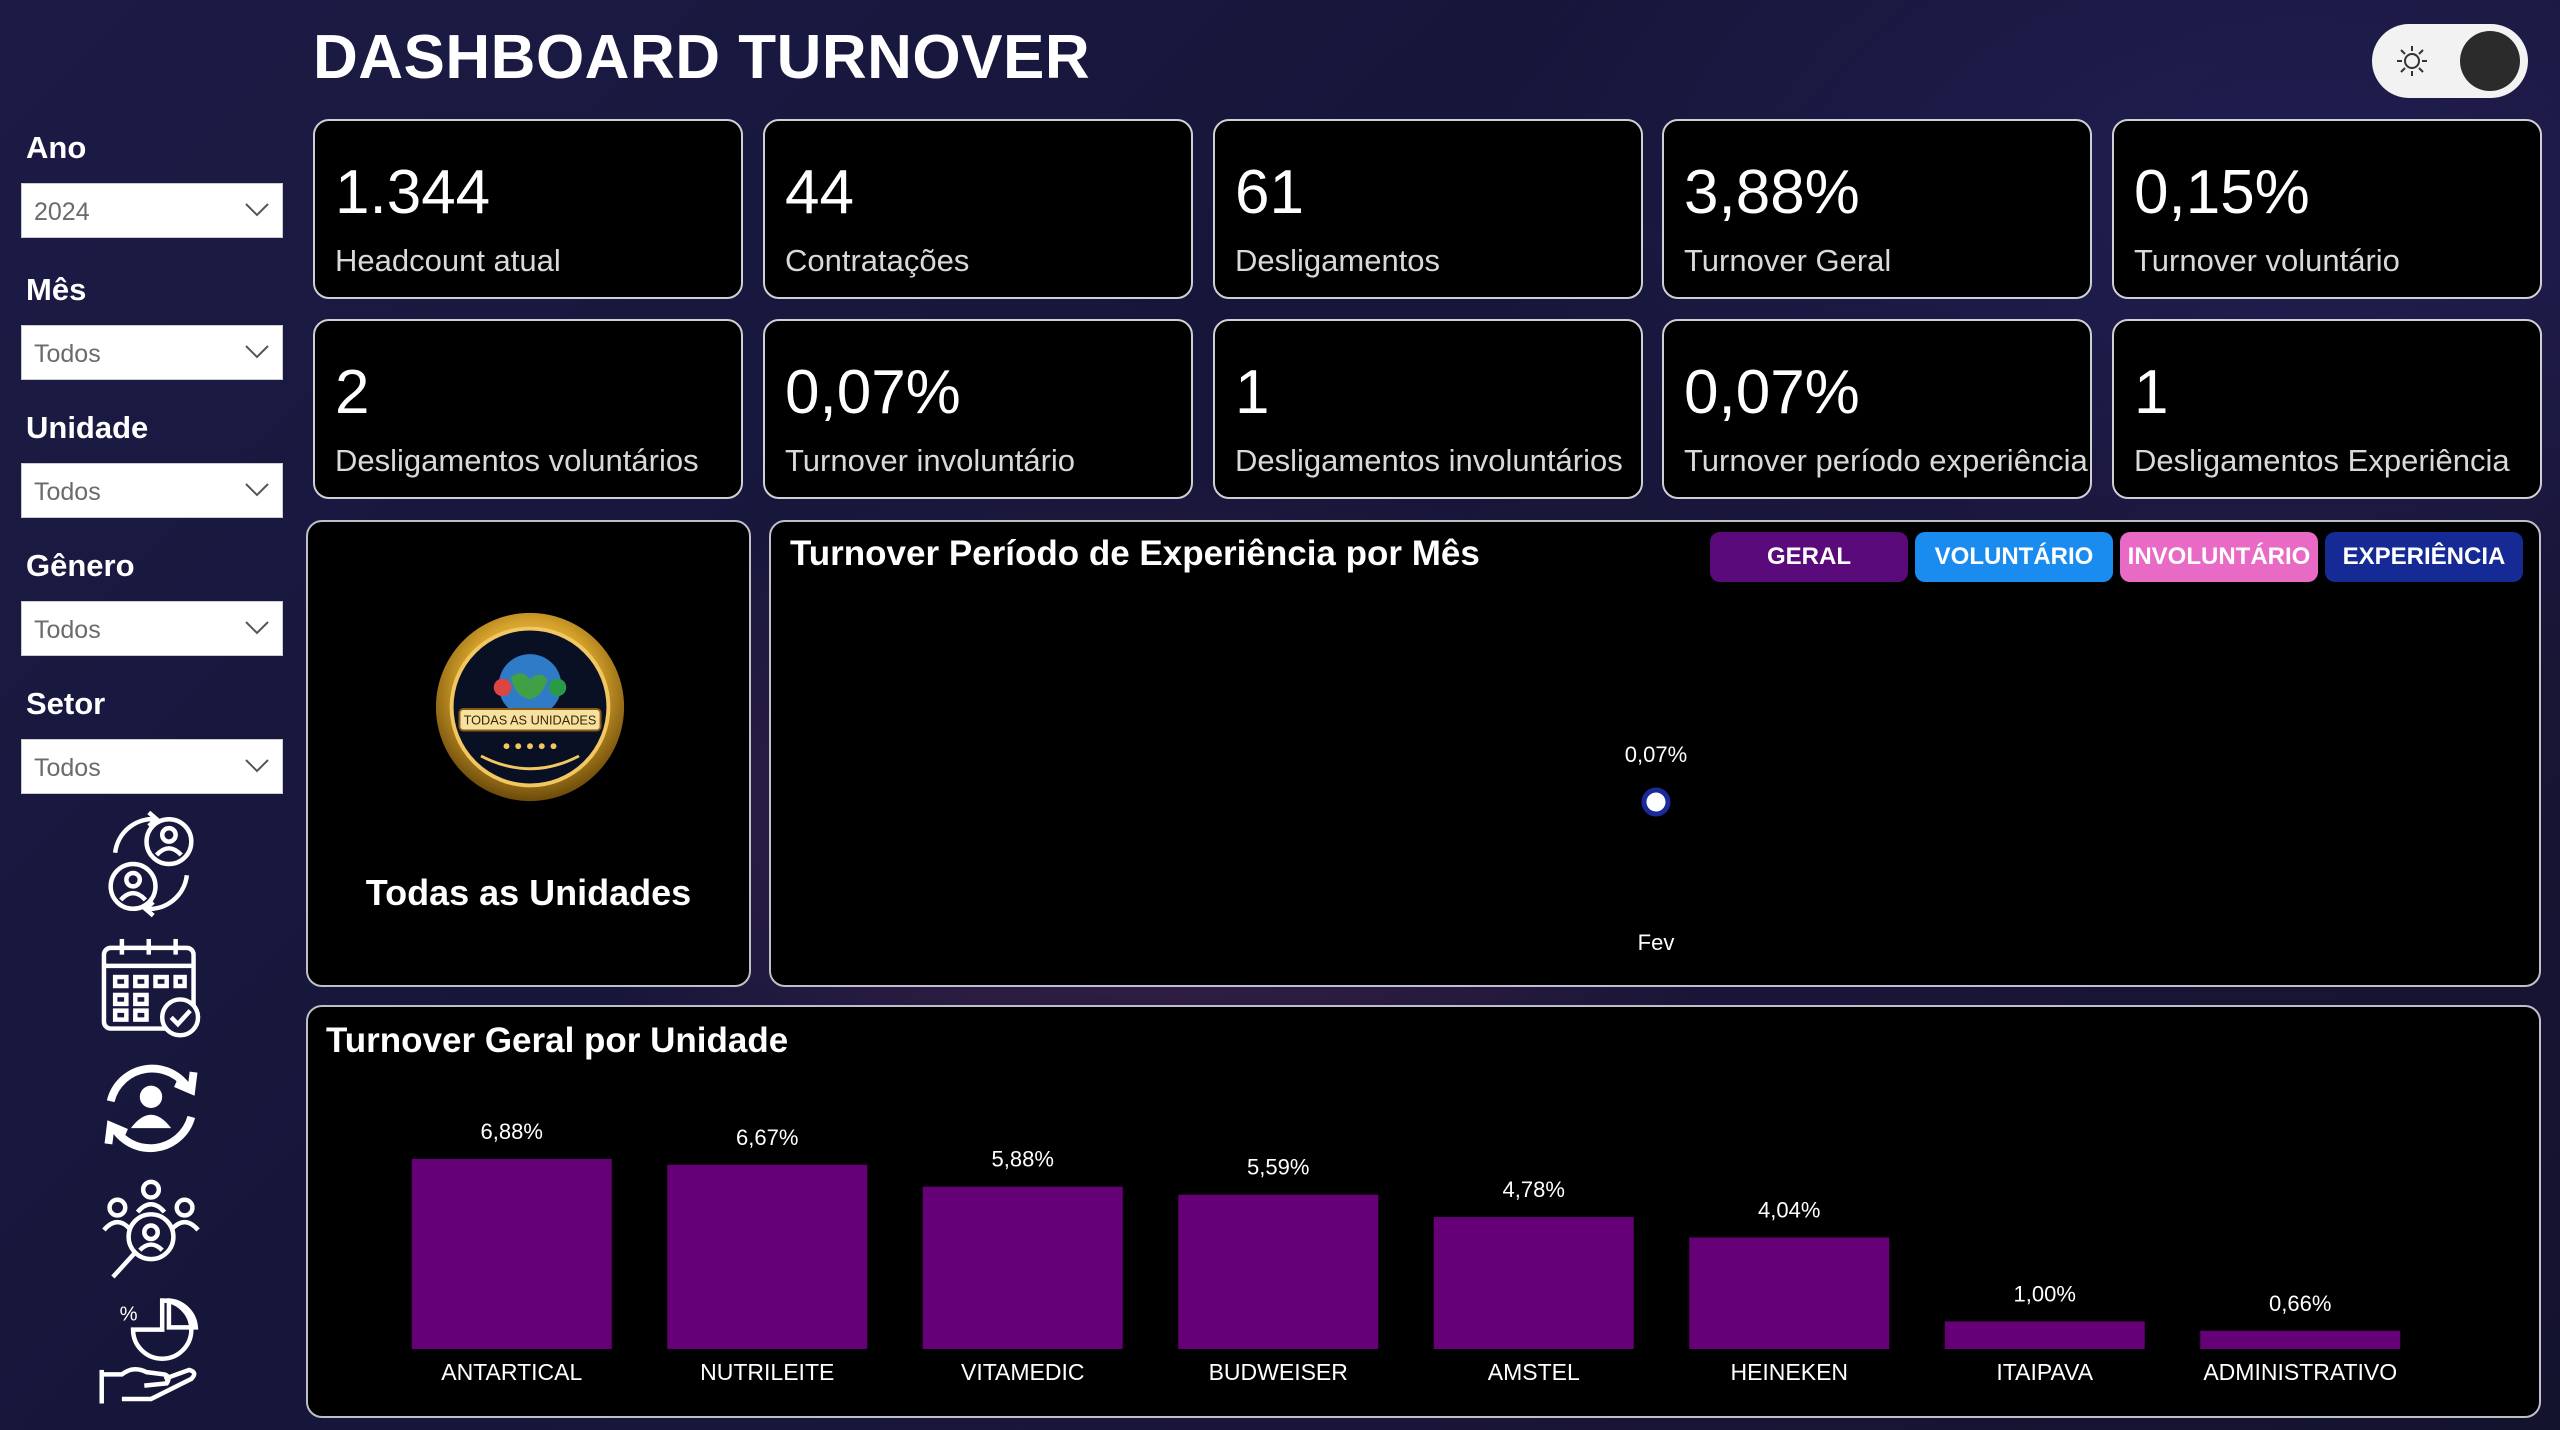 The width and height of the screenshot is (2560, 1430). I want to click on person-rotate-icon, so click(151, 1108).